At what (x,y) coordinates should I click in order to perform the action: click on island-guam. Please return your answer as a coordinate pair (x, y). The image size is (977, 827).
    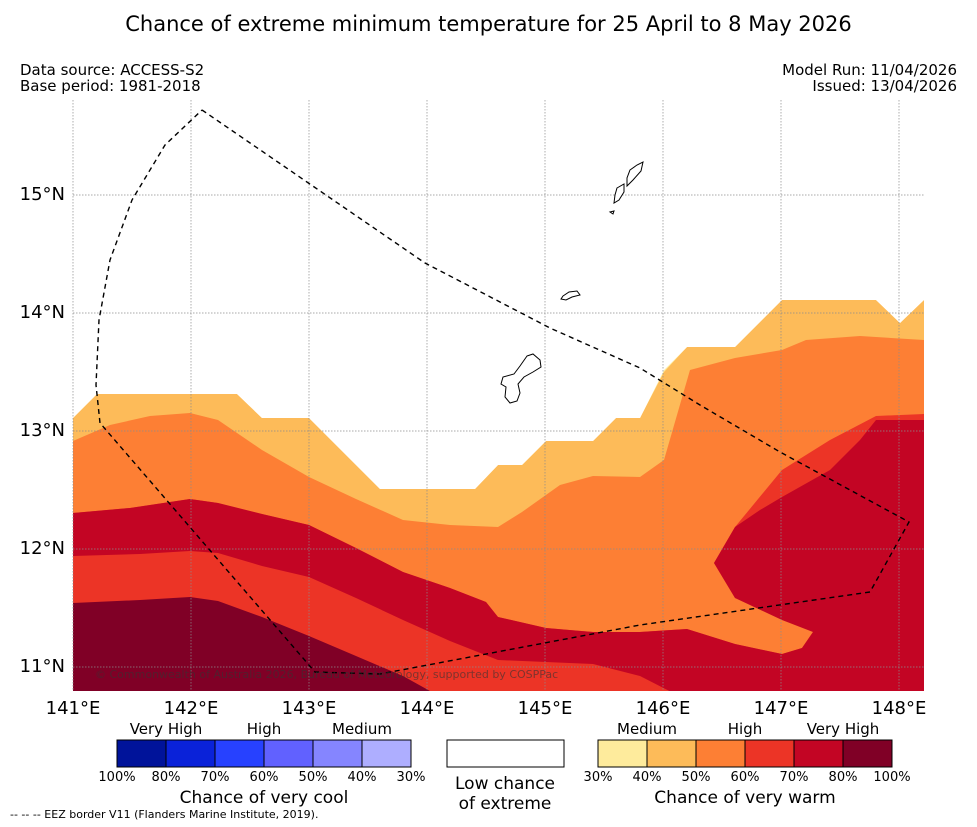
    Looking at the image, I should click on (521, 378).